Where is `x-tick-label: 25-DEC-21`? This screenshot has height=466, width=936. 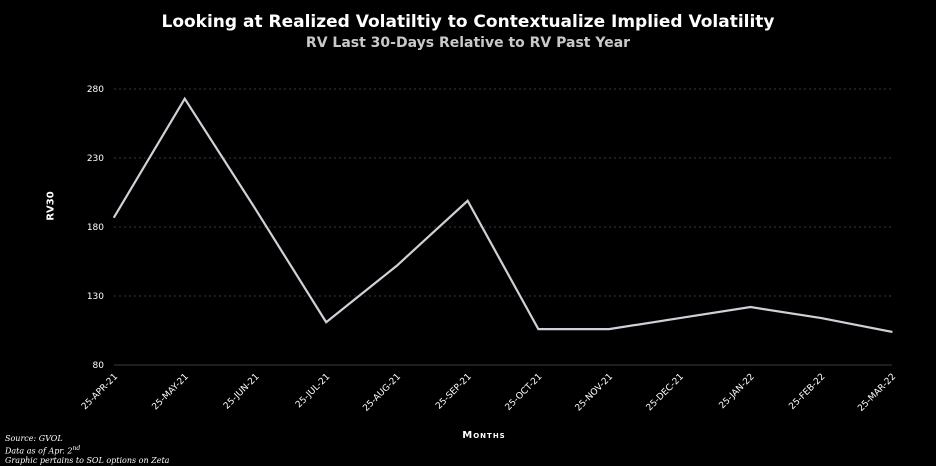 x-tick-label: 25-DEC-21 is located at coordinates (665, 392).